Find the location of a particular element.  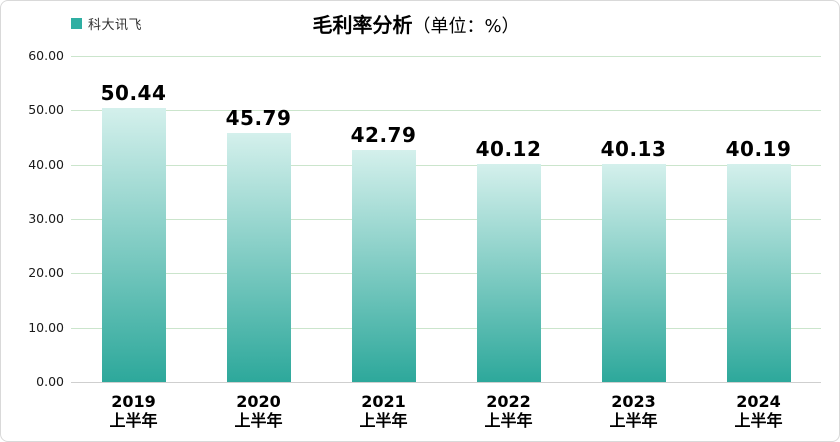

category-year: 2021 is located at coordinates (383, 401).